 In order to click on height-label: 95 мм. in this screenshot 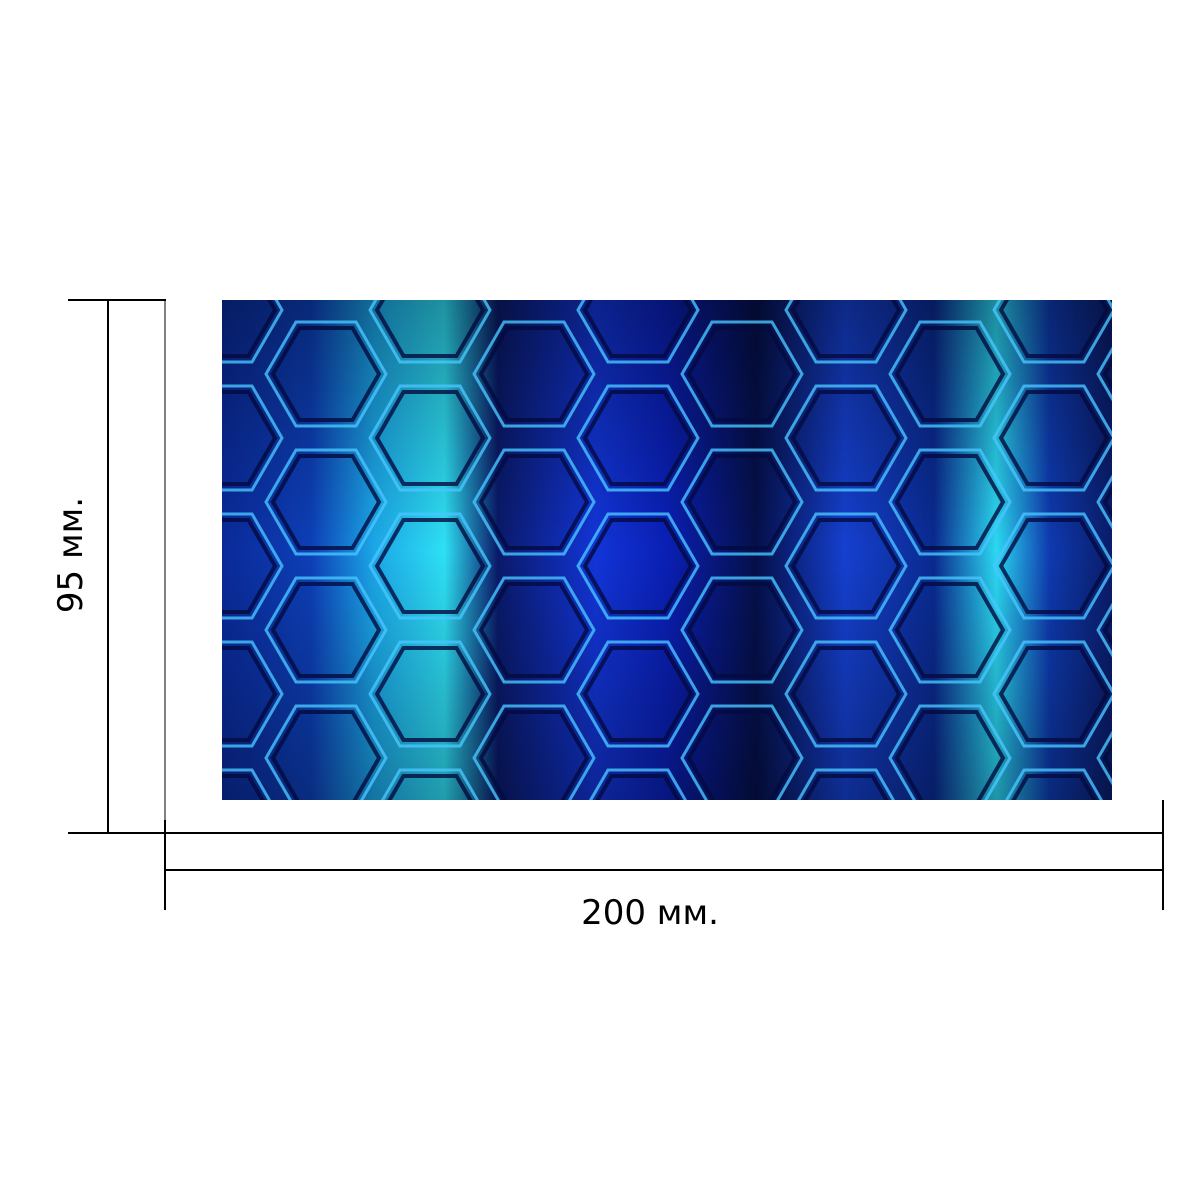, I will do `click(71, 555)`.